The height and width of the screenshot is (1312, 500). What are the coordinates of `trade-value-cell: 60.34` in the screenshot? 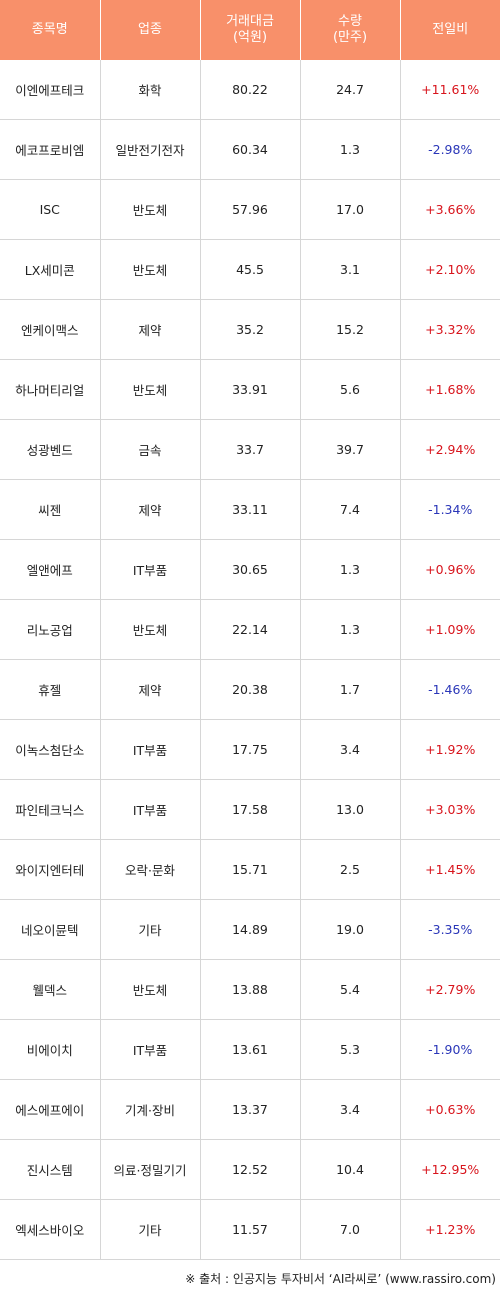 It's located at (250, 149).